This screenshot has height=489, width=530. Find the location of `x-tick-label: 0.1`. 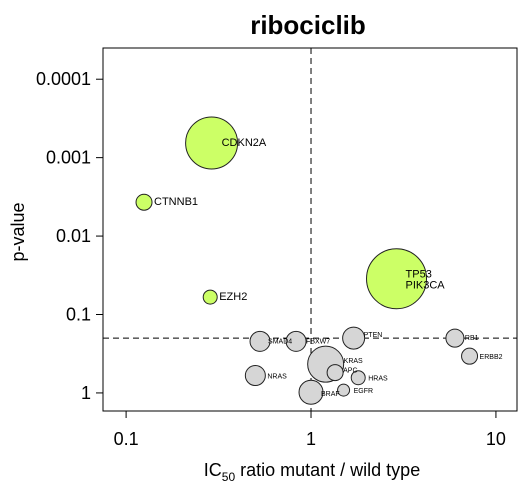

x-tick-label: 0.1 is located at coordinates (126, 439).